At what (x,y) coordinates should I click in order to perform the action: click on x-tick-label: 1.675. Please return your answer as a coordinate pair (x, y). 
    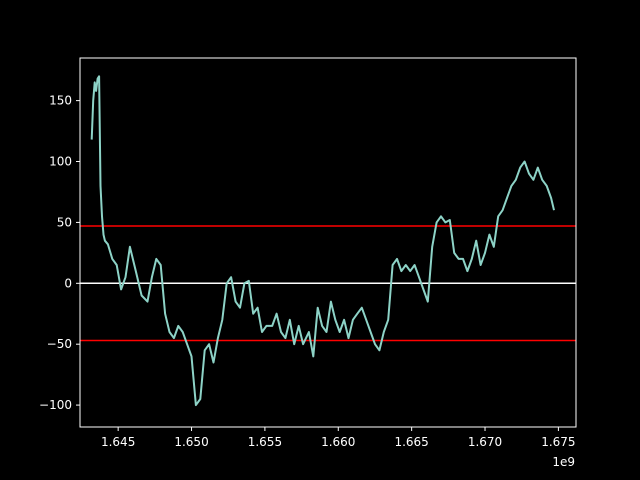
    Looking at the image, I should click on (558, 442).